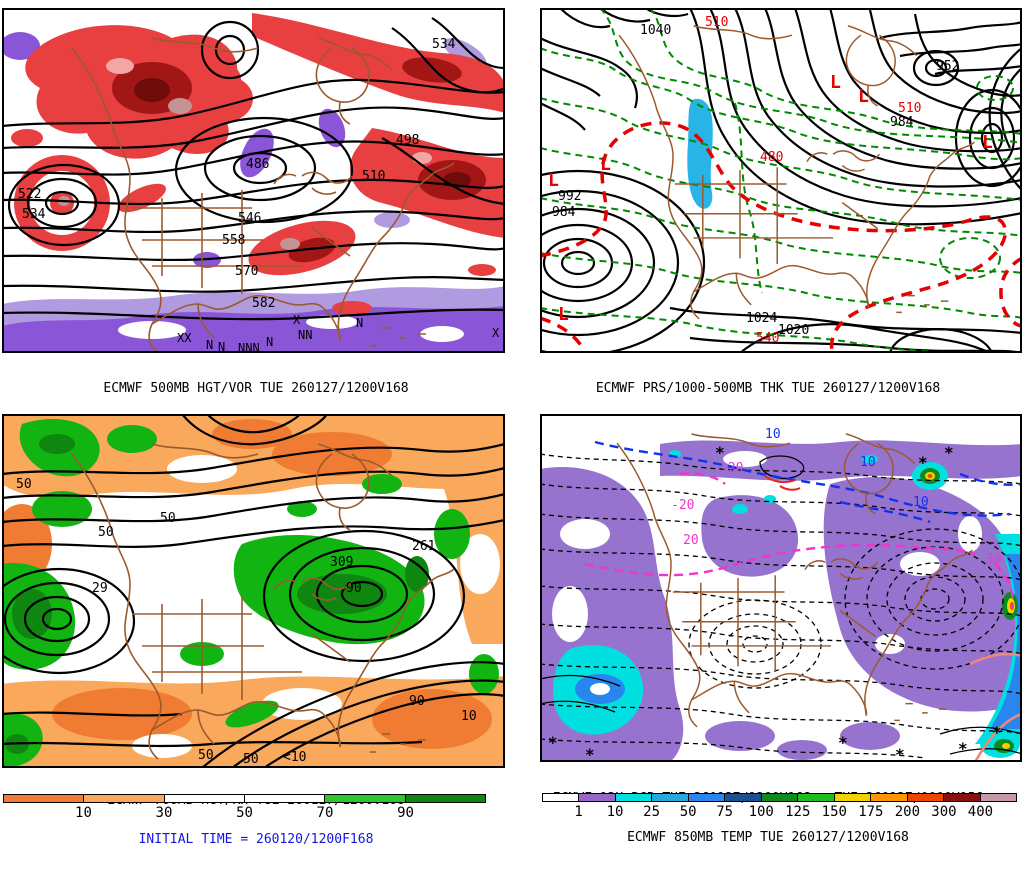 This screenshot has width=1024, height=873. What do you see at coordinates (725, 812) in the screenshot?
I see `colorbar-tick-label: 75` at bounding box center [725, 812].